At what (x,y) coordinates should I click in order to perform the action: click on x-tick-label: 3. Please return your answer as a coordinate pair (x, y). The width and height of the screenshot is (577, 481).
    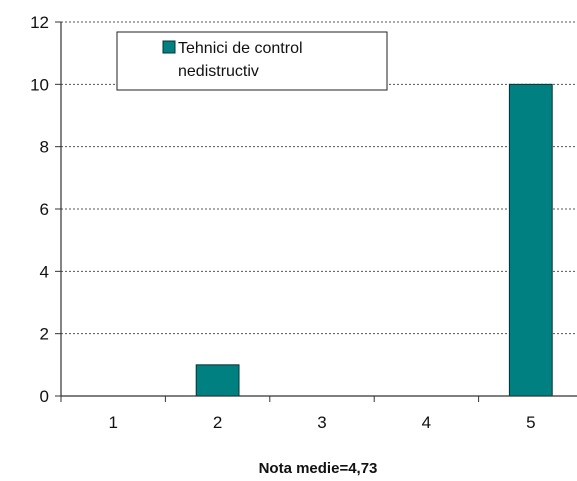
    Looking at the image, I should click on (321, 422).